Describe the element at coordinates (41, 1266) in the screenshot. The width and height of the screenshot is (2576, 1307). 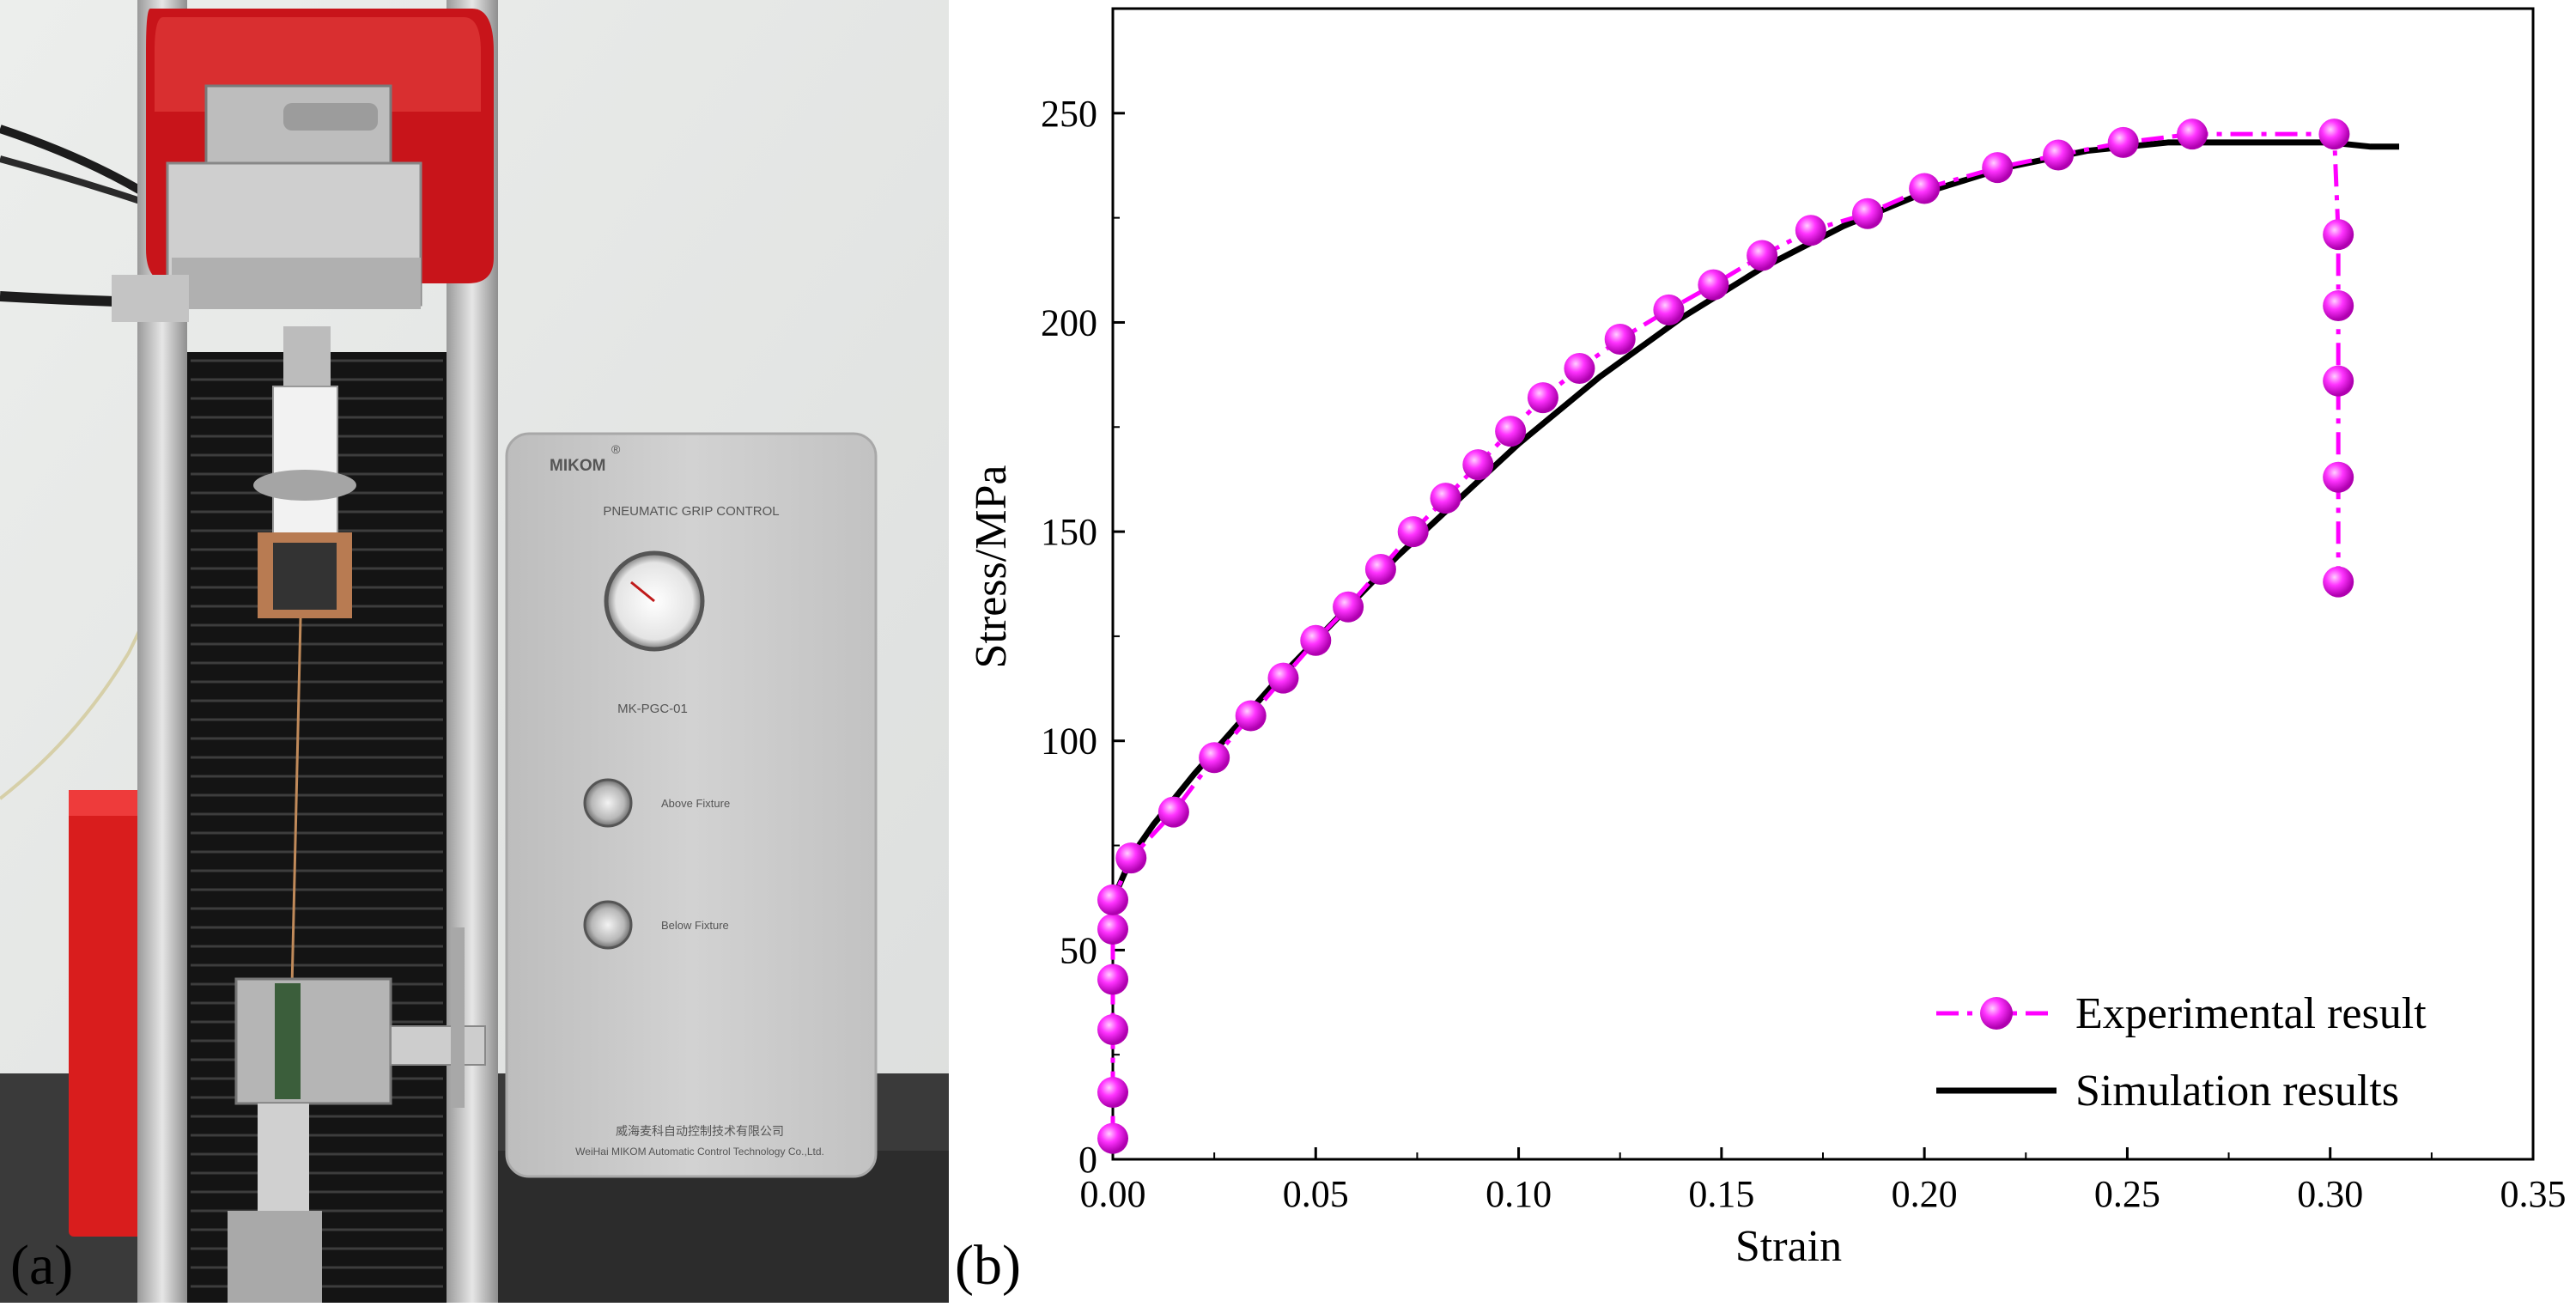
I see `panel-label-a: (a)` at that location.